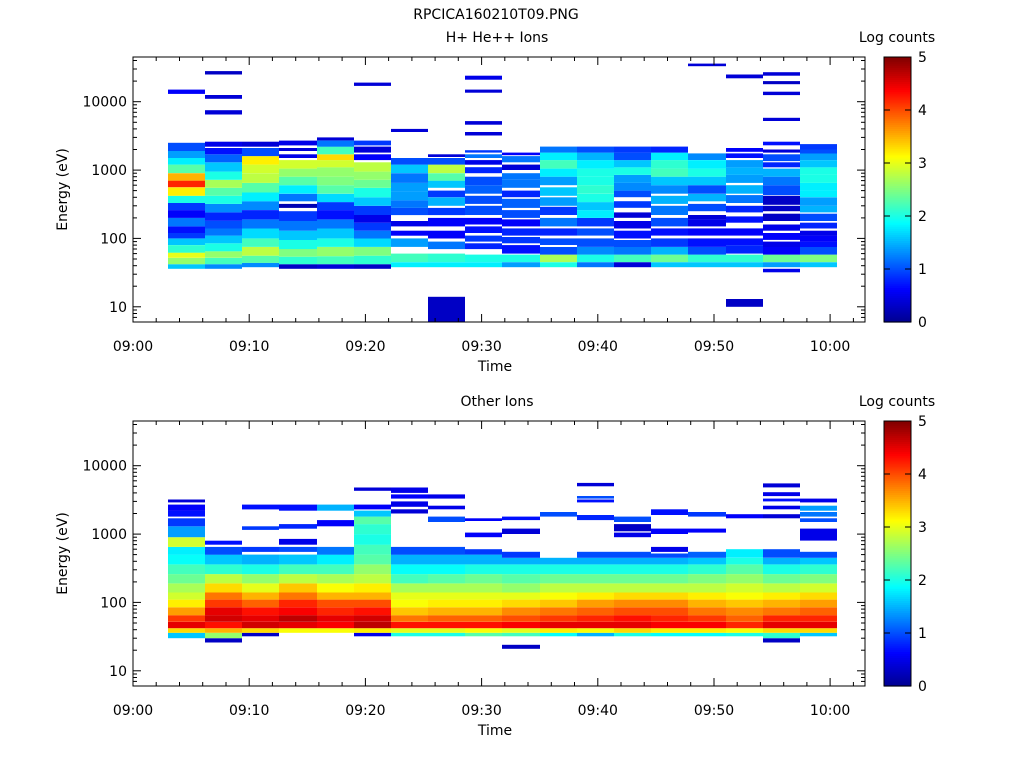  Describe the element at coordinates (249, 347) in the screenshot. I see `x-tick-label: 09:10` at that location.